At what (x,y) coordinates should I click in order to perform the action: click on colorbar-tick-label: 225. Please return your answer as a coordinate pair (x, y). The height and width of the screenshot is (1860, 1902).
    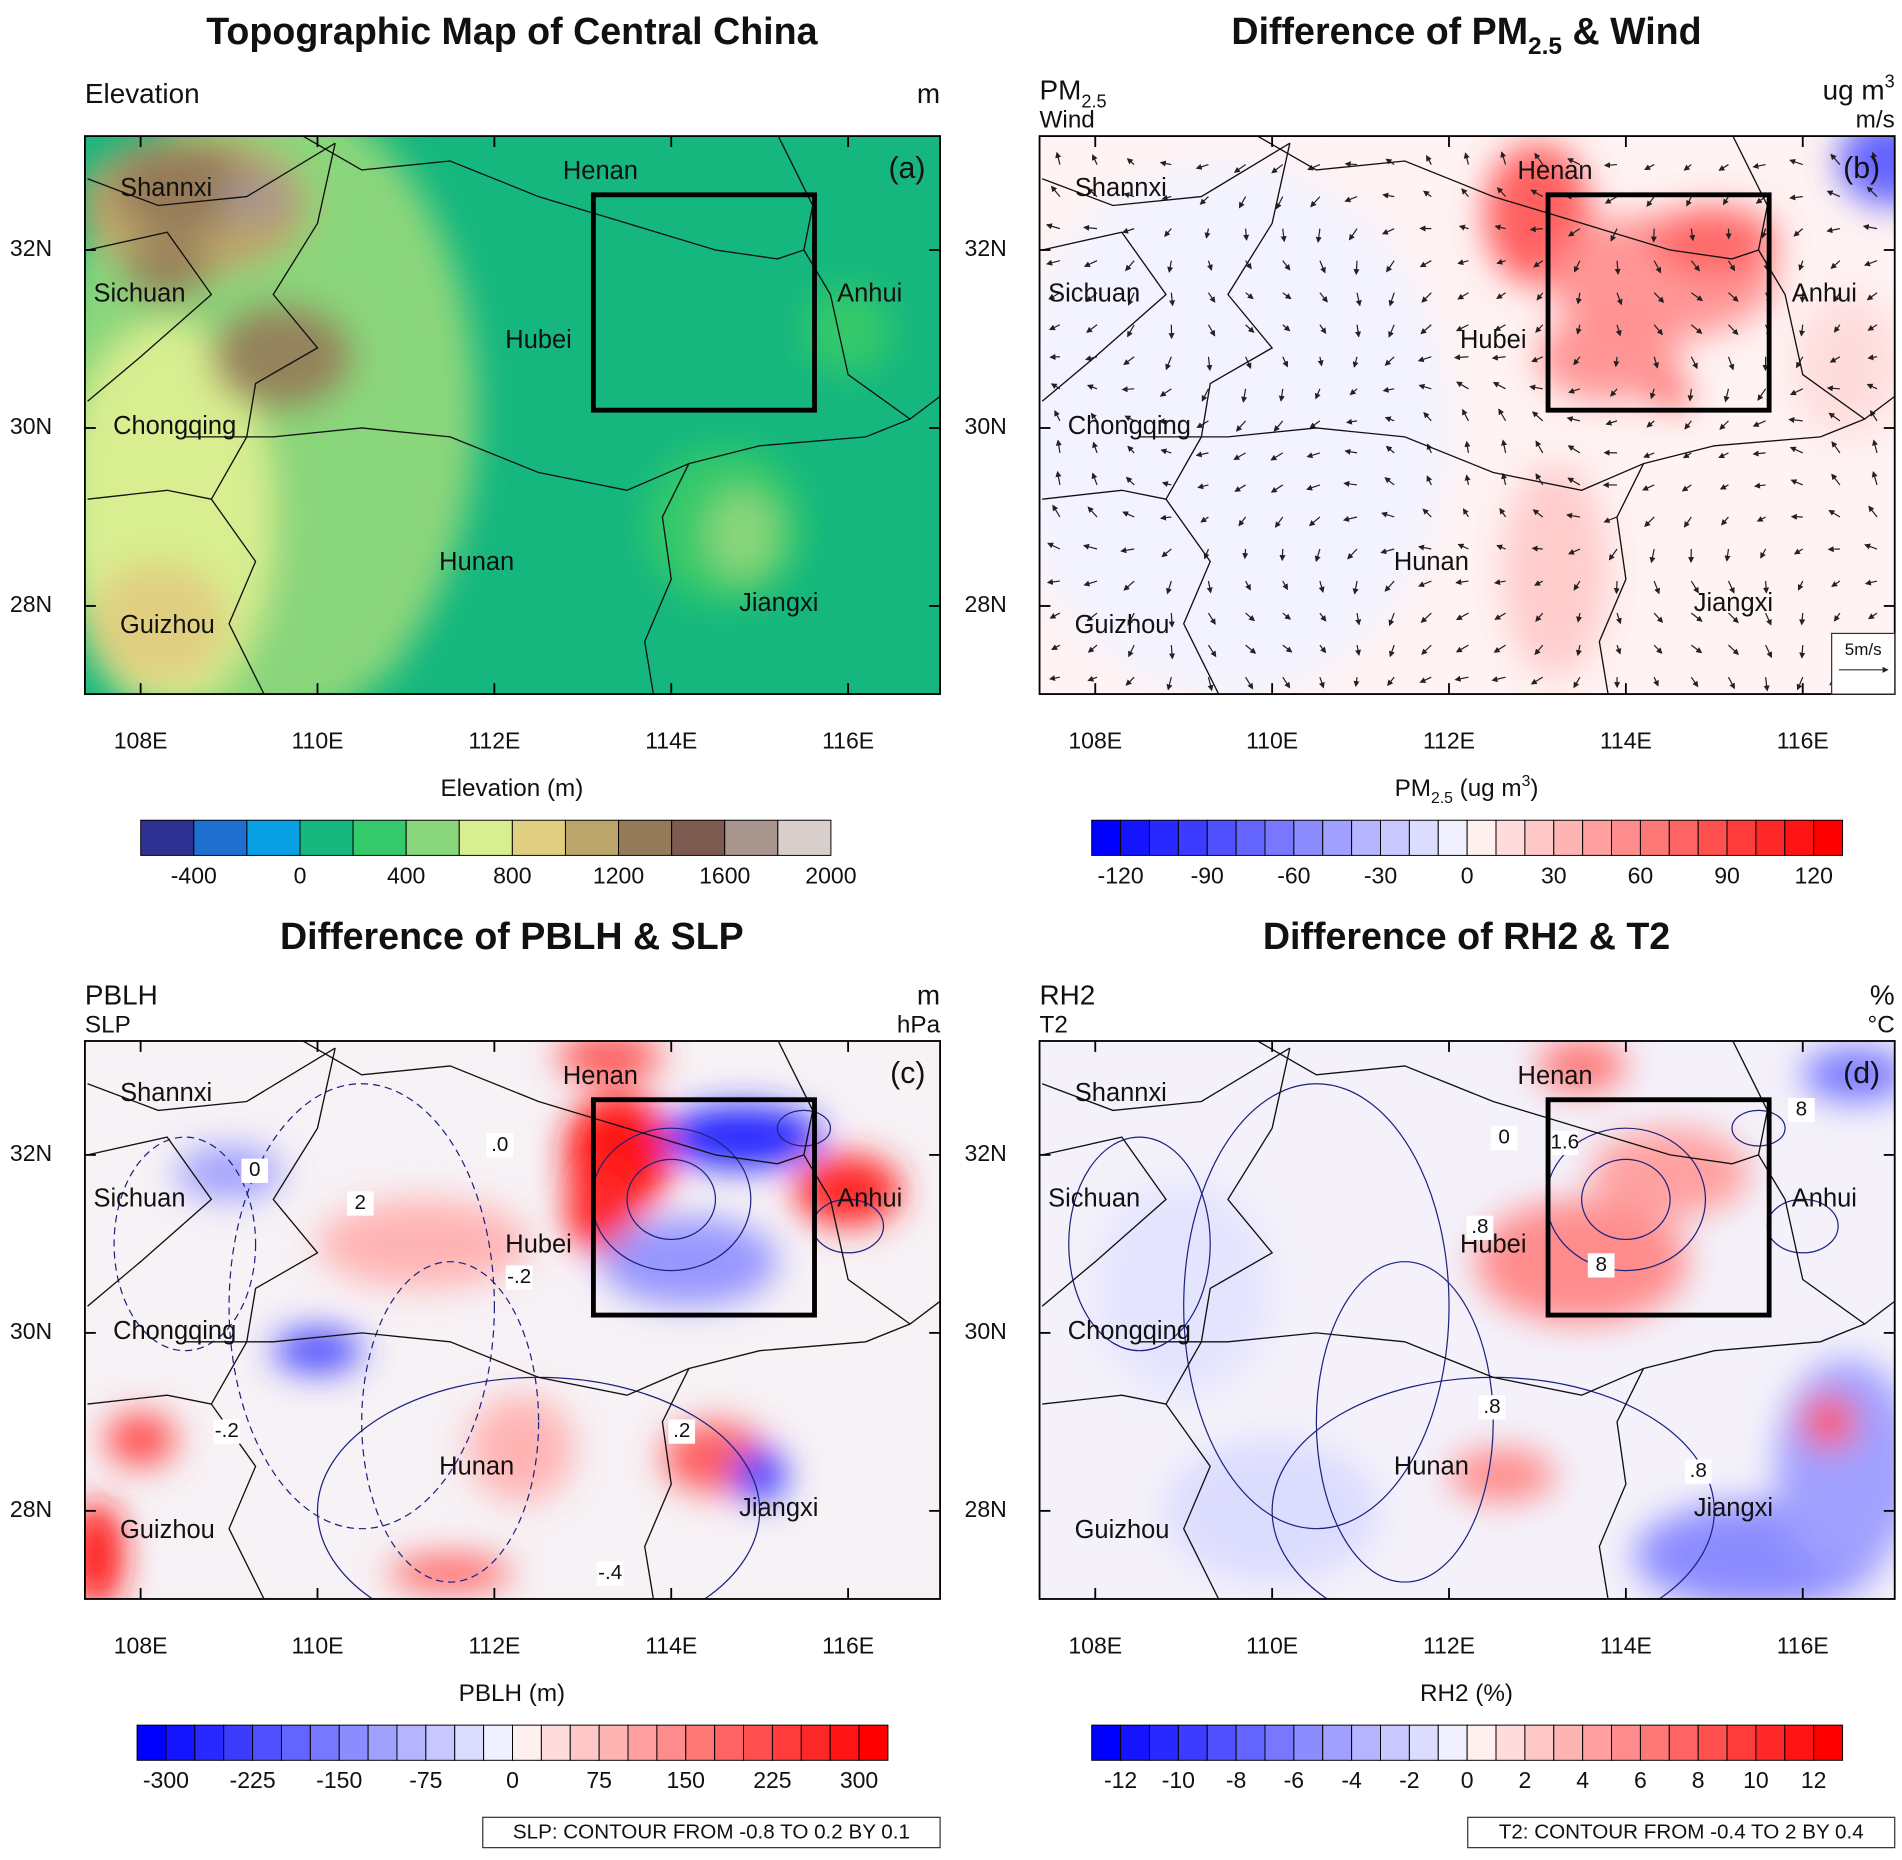
    Looking at the image, I should click on (772, 1780).